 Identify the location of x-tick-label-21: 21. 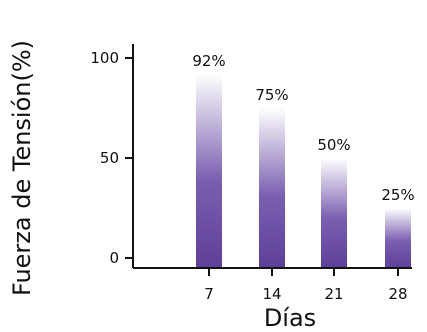
(333, 294).